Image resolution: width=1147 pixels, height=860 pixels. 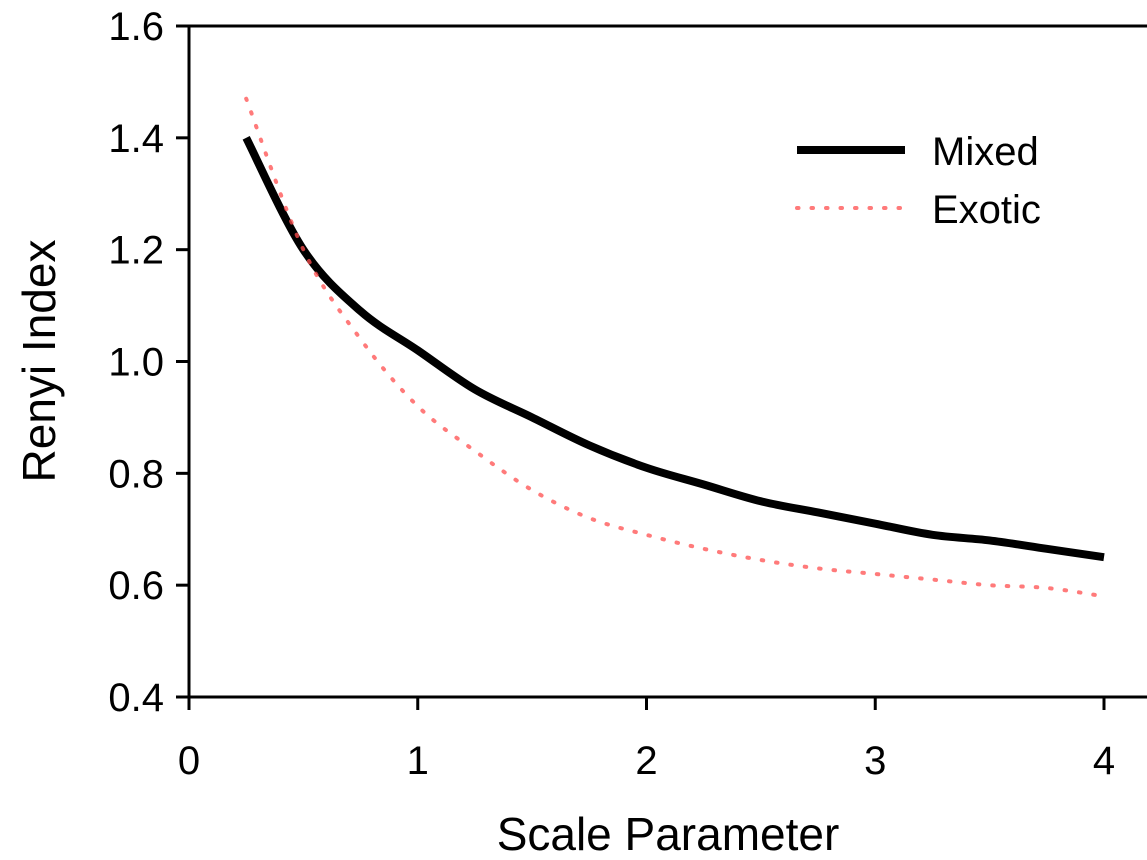 What do you see at coordinates (136, 139) in the screenshot?
I see `y-tick-label: 1.4` at bounding box center [136, 139].